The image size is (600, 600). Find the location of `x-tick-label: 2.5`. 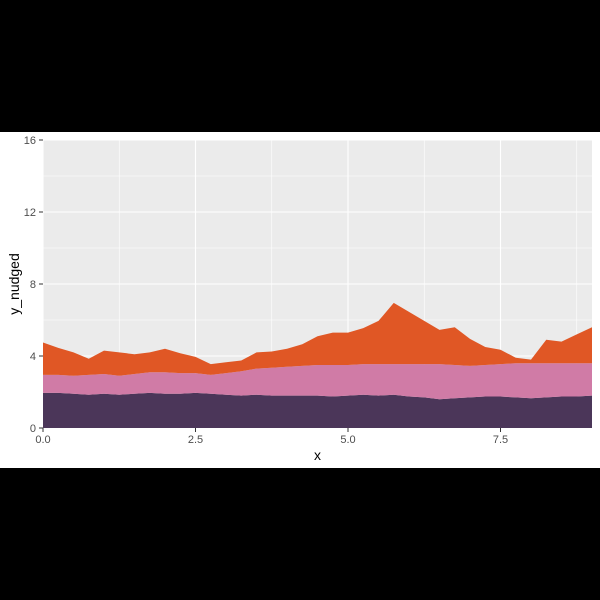

x-tick-label: 2.5 is located at coordinates (195, 440).